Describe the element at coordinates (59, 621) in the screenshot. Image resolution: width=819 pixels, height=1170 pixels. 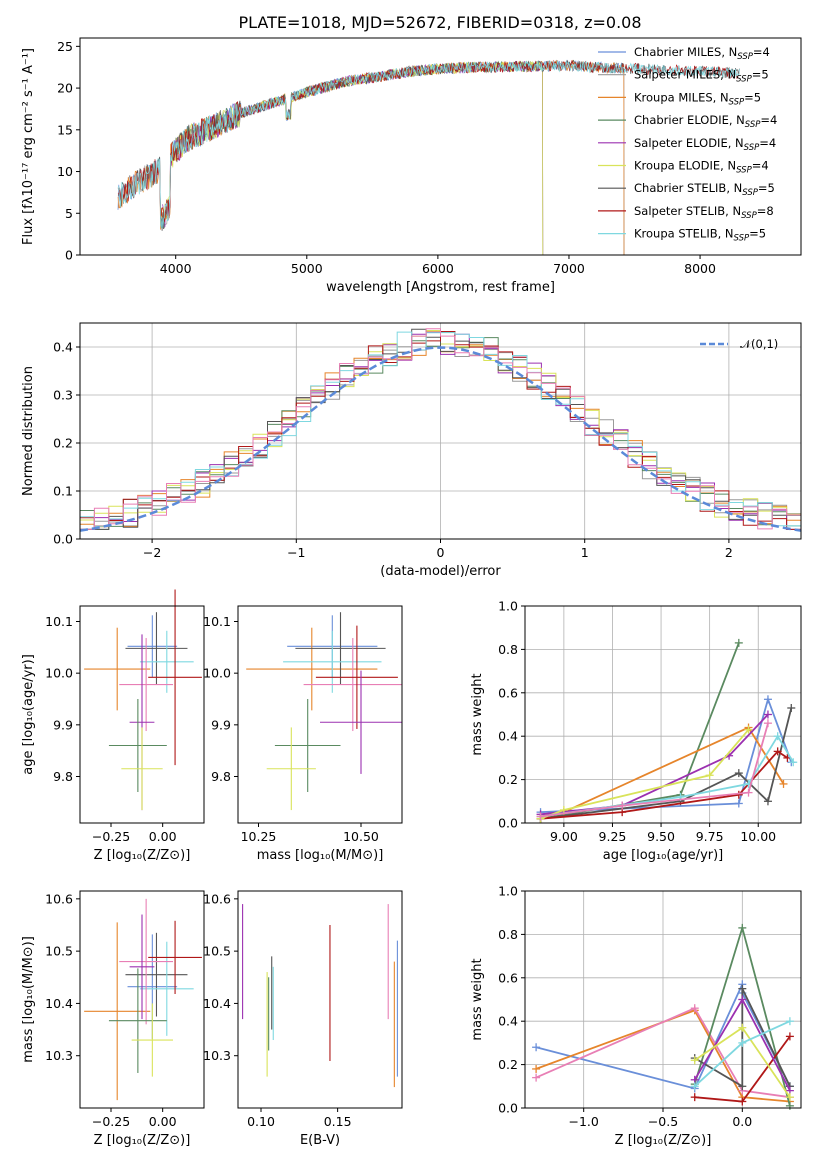
I see `y-tick-label: 10.1` at that location.